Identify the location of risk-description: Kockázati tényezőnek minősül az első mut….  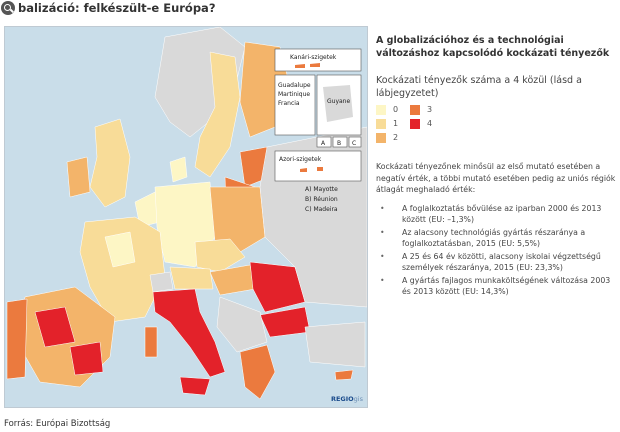
(496, 178).